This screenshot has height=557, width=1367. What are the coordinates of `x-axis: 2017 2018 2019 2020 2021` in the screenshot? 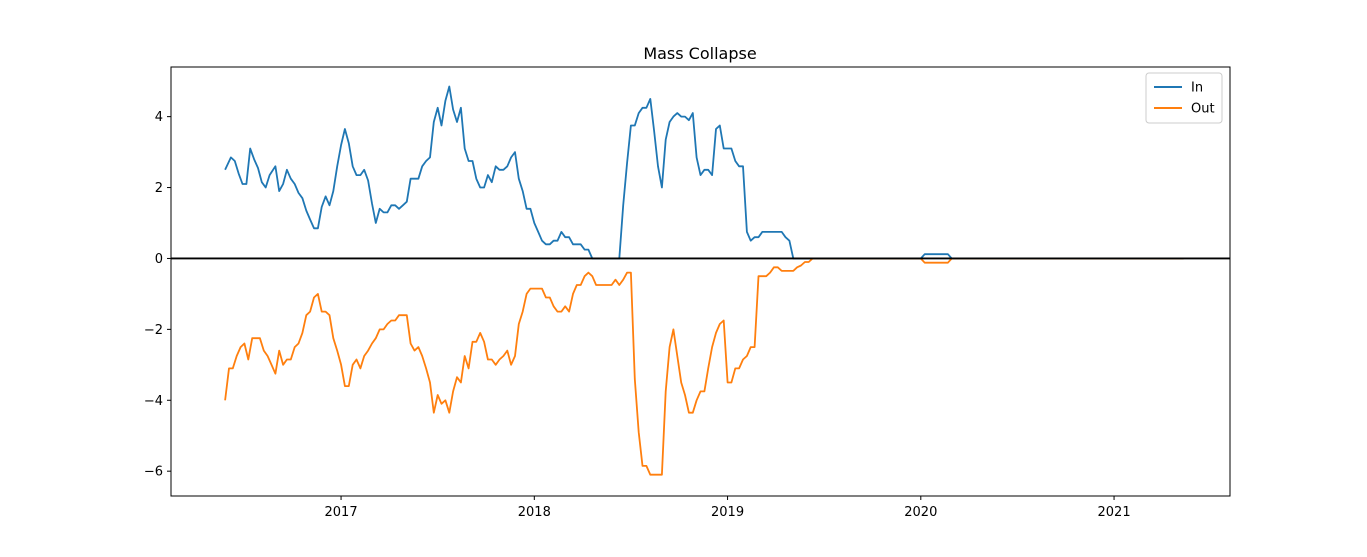 It's located at (728, 508).